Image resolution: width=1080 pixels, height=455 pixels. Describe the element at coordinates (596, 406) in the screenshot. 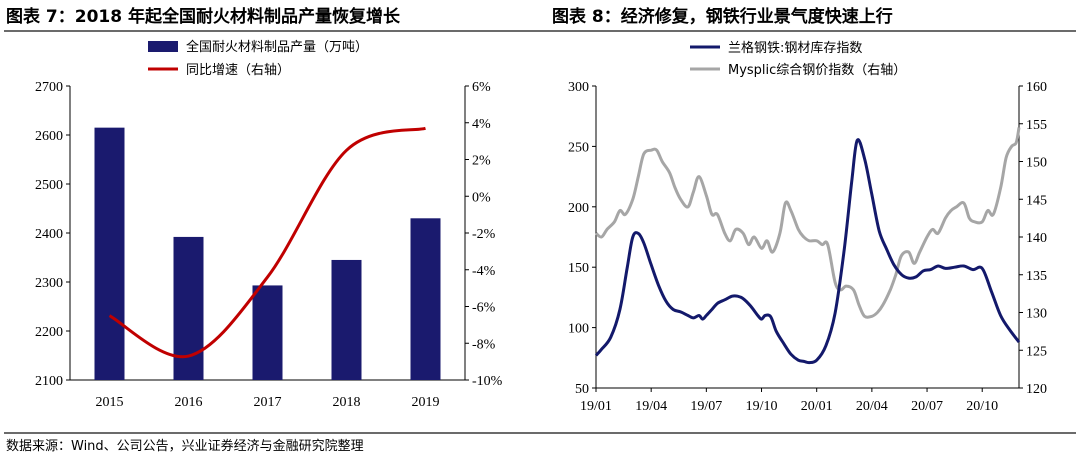

I see `month-tick-label: 19/01` at that location.